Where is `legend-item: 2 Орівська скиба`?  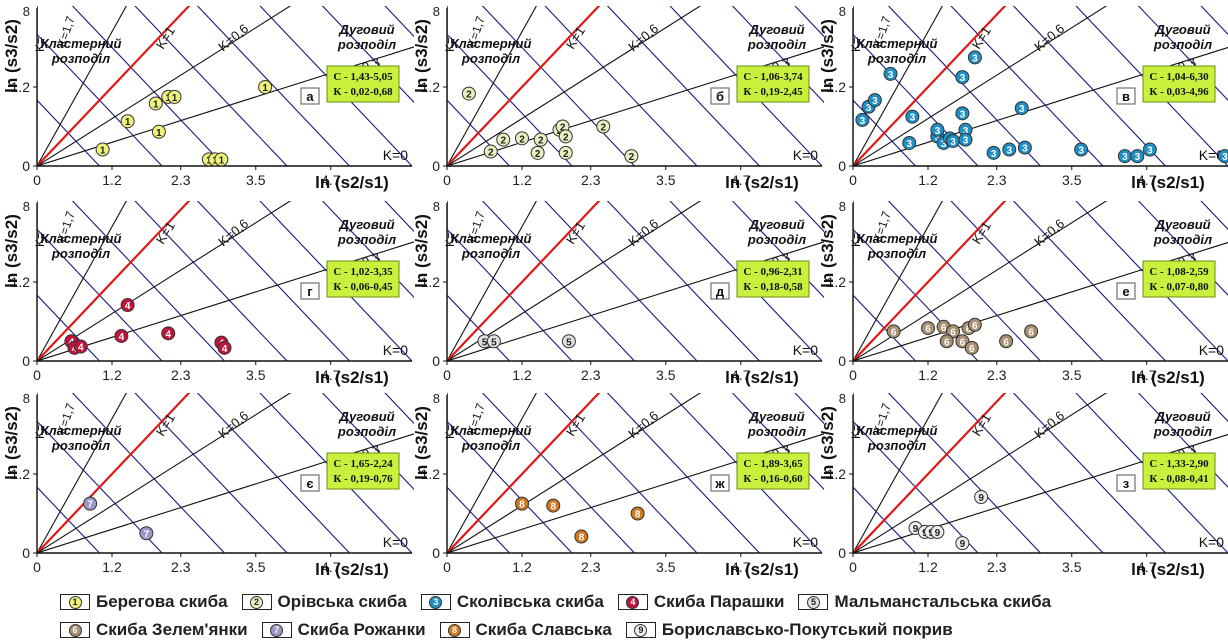
legend-item: 2 Орівська скиба is located at coordinates (324, 602).